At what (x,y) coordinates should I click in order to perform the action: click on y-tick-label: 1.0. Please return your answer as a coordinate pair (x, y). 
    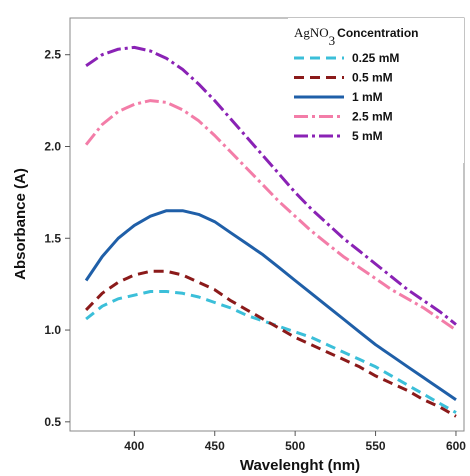
    Looking at the image, I should click on (52, 330).